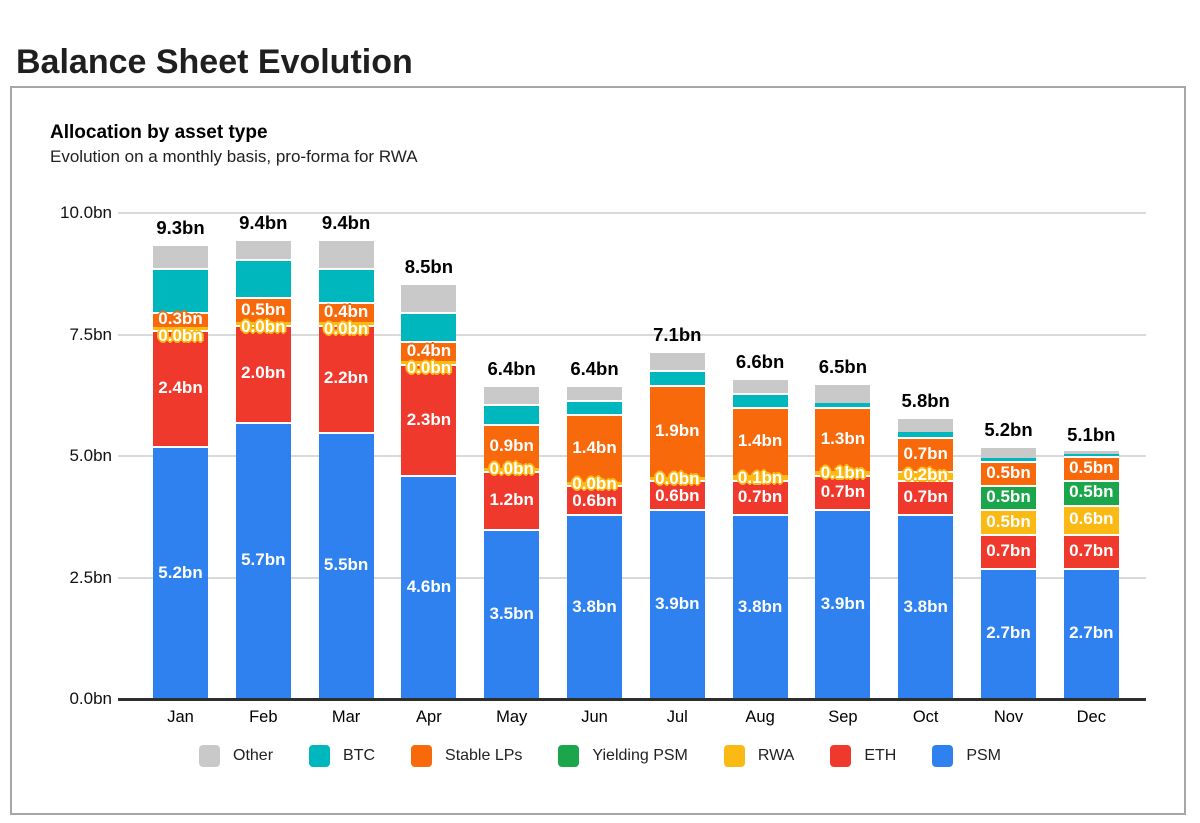  What do you see at coordinates (511, 368) in the screenshot?
I see `bar-total-label: 6.4bn` at bounding box center [511, 368].